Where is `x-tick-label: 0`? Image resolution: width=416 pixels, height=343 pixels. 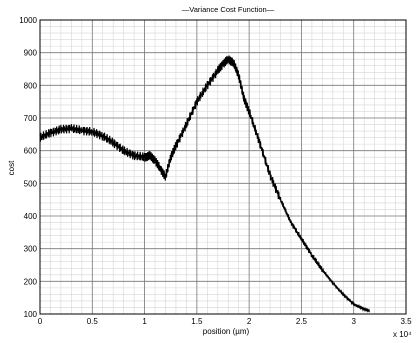
x-tick-label: 0 is located at coordinates (40, 321).